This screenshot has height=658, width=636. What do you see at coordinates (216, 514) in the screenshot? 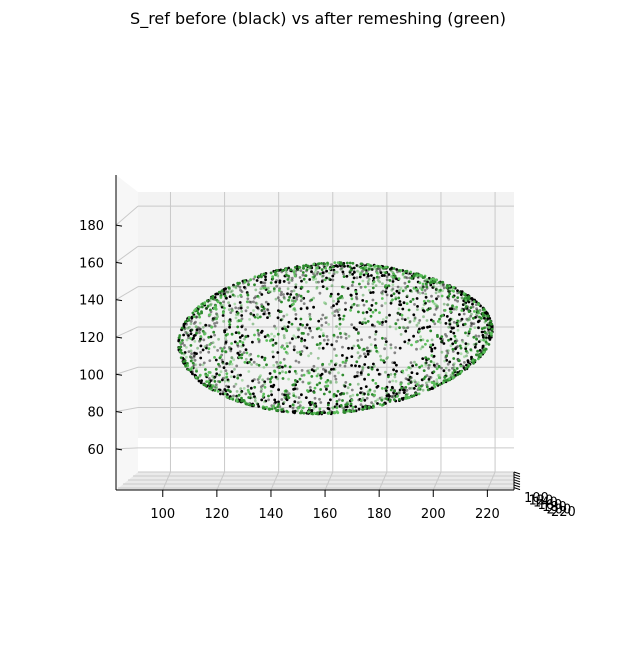
I see `x-tick-label: 120` at bounding box center [216, 514].